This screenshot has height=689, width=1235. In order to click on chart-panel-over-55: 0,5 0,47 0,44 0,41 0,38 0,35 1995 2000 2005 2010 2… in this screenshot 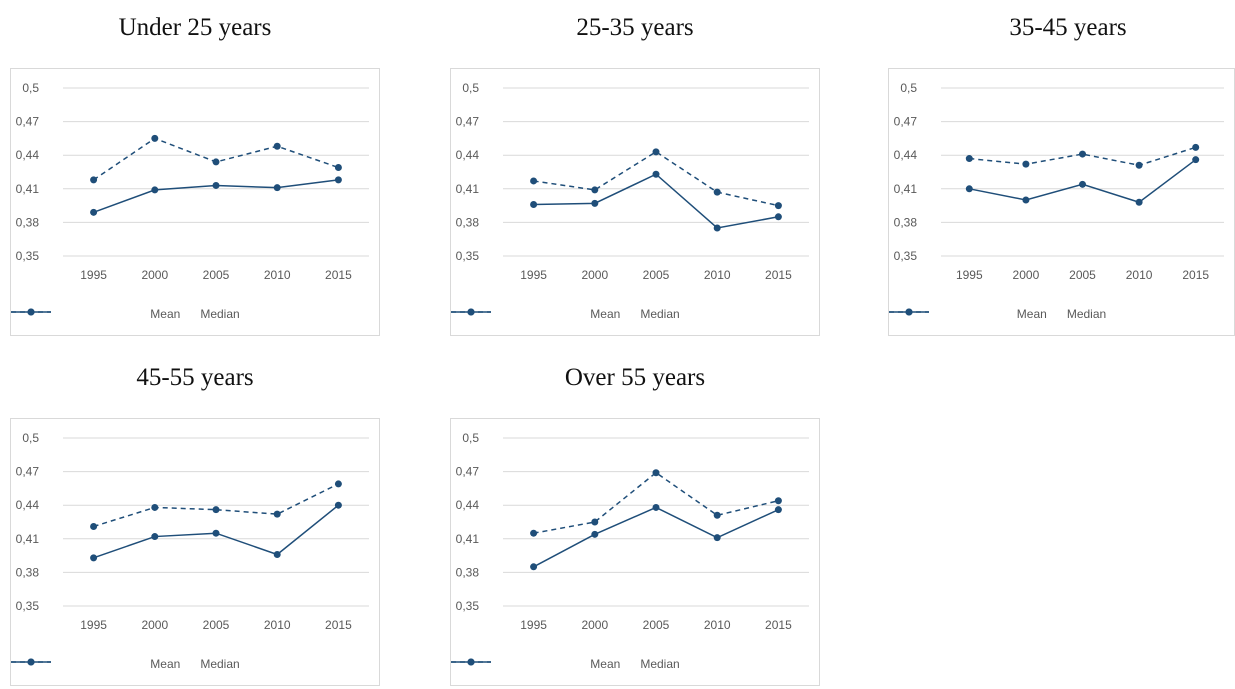, I will do `click(635, 552)`.